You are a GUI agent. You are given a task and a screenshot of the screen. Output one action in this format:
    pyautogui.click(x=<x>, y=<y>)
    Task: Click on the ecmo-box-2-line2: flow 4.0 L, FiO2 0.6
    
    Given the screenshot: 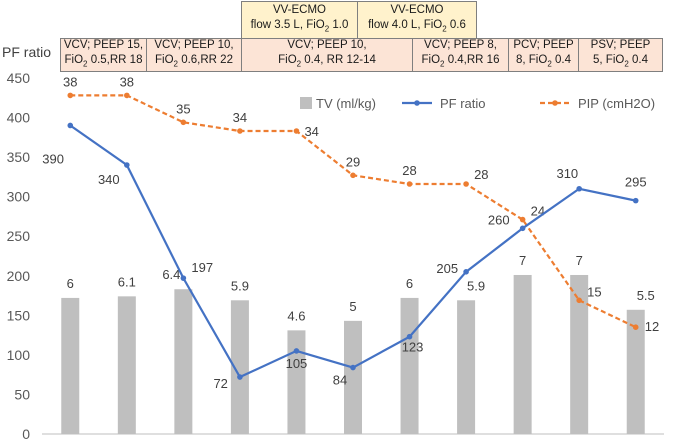 What is the action you would take?
    pyautogui.click(x=417, y=26)
    